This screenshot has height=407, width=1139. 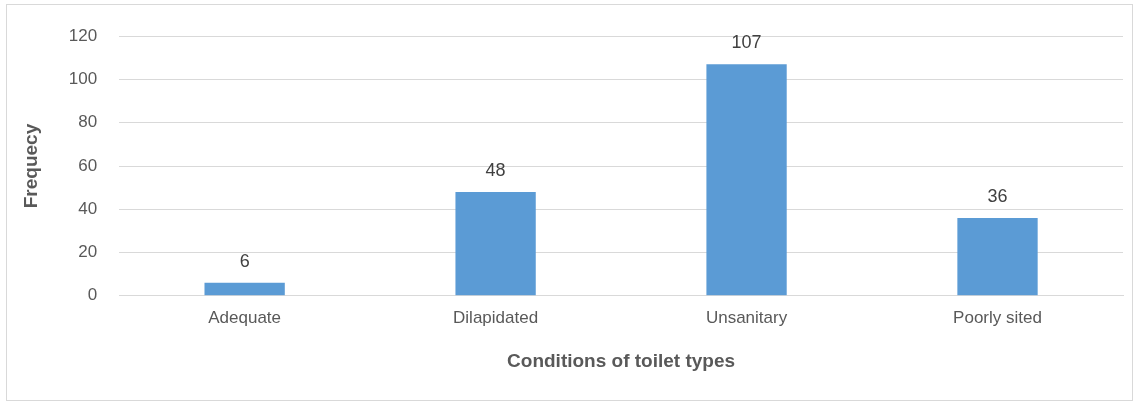 What do you see at coordinates (997, 195) in the screenshot?
I see `data-label: 36` at bounding box center [997, 195].